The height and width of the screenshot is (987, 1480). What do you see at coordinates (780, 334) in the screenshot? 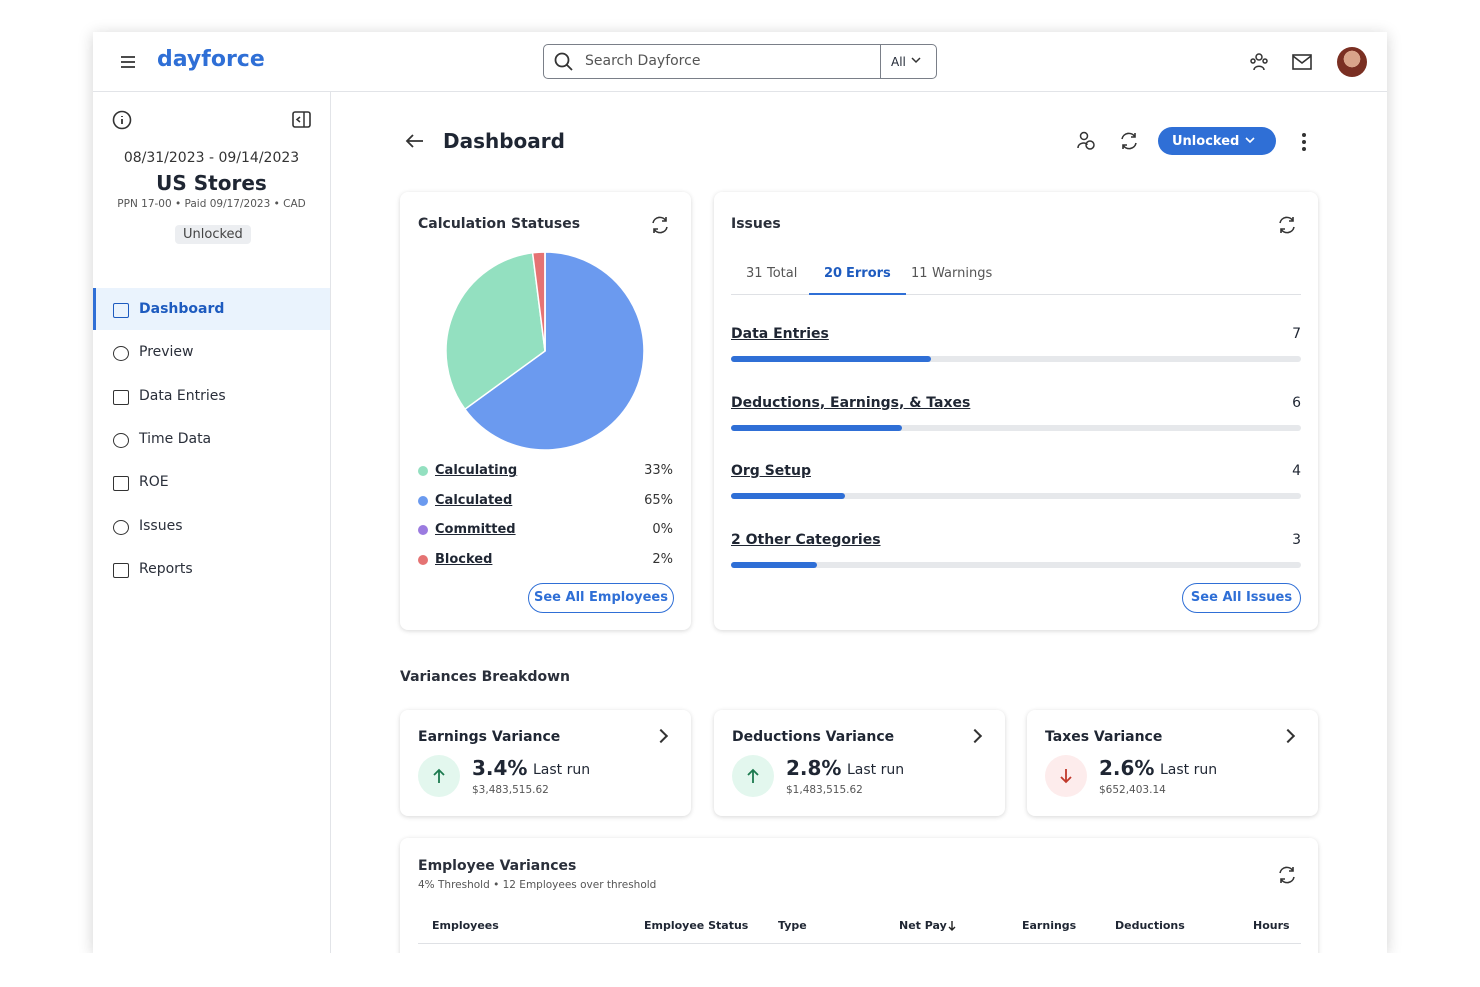
I see `issue-label: Data Entries` at bounding box center [780, 334].